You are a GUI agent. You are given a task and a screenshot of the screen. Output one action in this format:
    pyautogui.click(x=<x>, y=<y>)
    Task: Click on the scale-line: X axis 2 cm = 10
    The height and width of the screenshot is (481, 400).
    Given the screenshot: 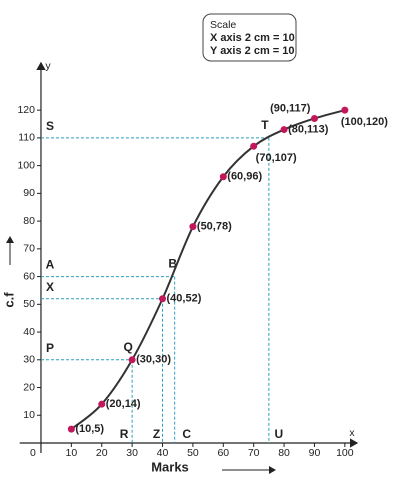 What is the action you would take?
    pyautogui.click(x=252, y=38)
    